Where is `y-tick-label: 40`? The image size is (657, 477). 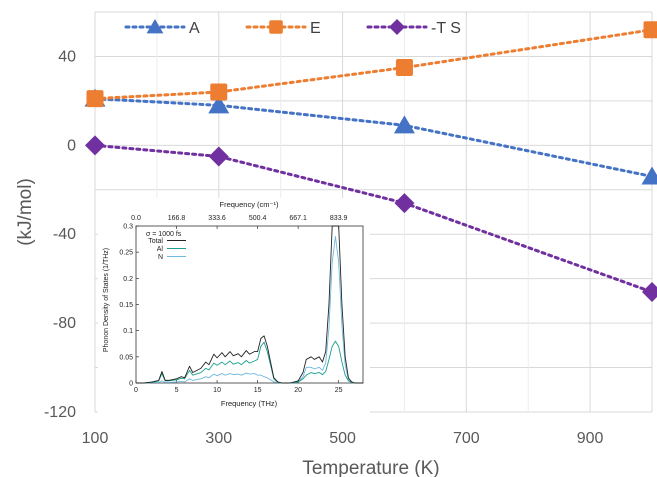
y-tick-label: 40 is located at coordinates (67, 56).